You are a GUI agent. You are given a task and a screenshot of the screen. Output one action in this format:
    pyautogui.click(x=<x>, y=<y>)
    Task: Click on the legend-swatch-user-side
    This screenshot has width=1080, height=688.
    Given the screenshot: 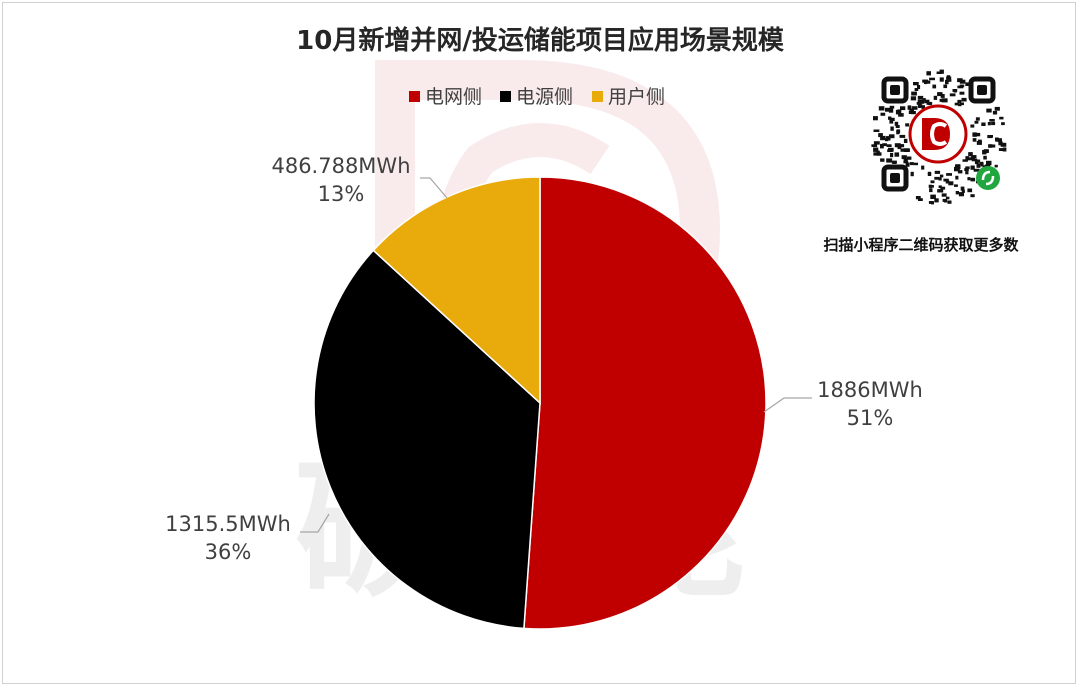 What is the action you would take?
    pyautogui.click(x=597, y=96)
    